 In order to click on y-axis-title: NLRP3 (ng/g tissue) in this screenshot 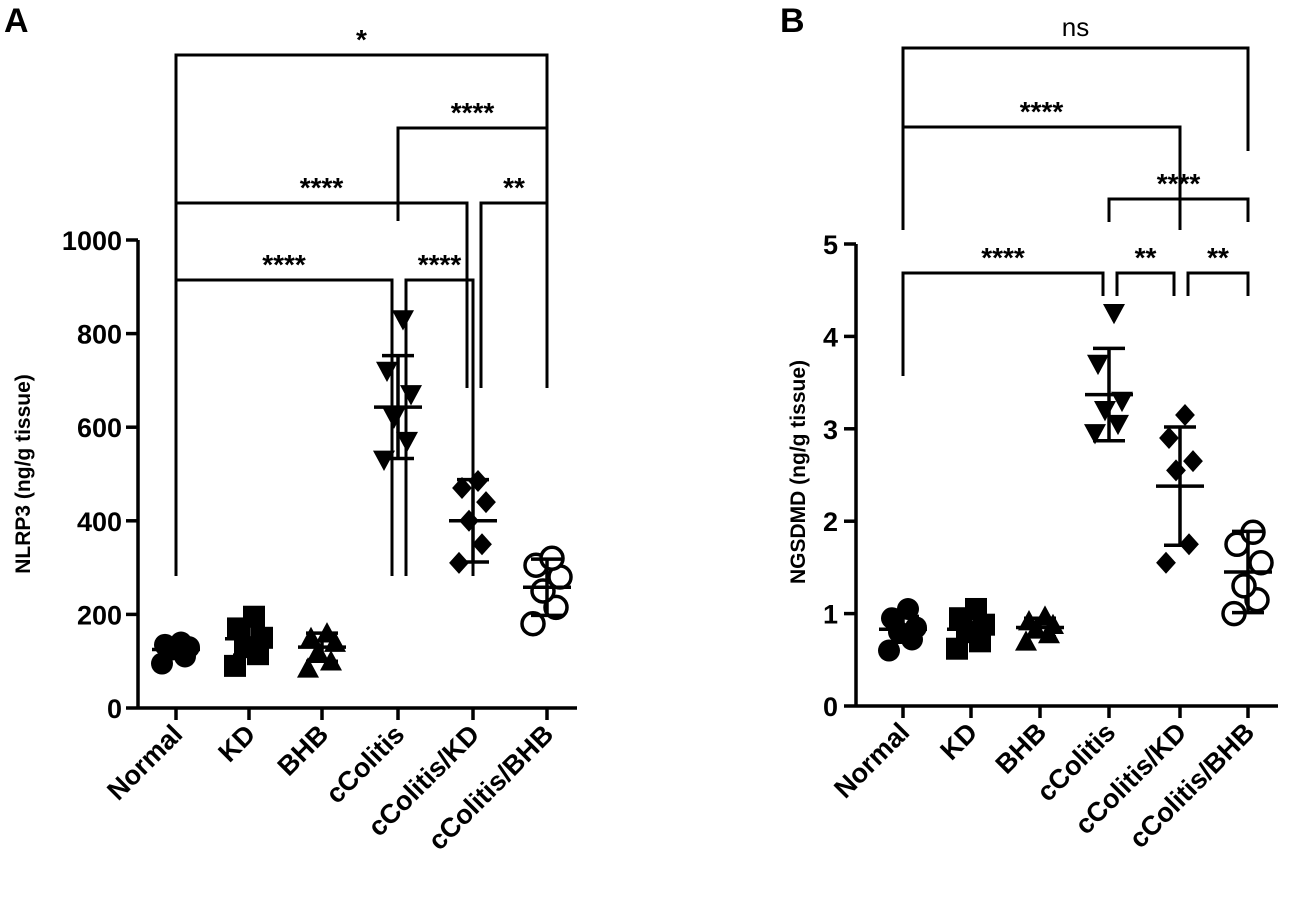, I will do `click(23, 474)`.